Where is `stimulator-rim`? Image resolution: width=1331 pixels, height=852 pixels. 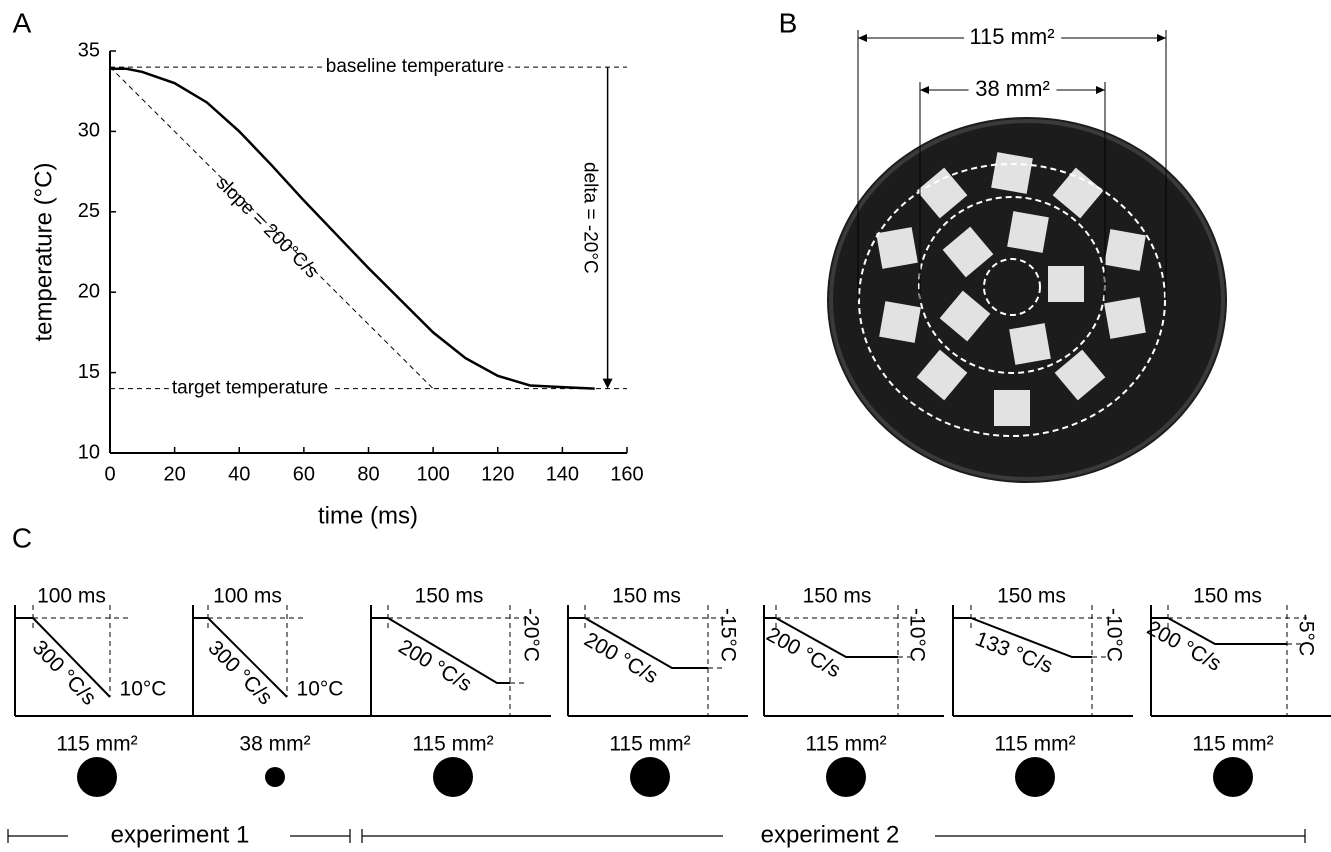 stimulator-rim is located at coordinates (1027, 300).